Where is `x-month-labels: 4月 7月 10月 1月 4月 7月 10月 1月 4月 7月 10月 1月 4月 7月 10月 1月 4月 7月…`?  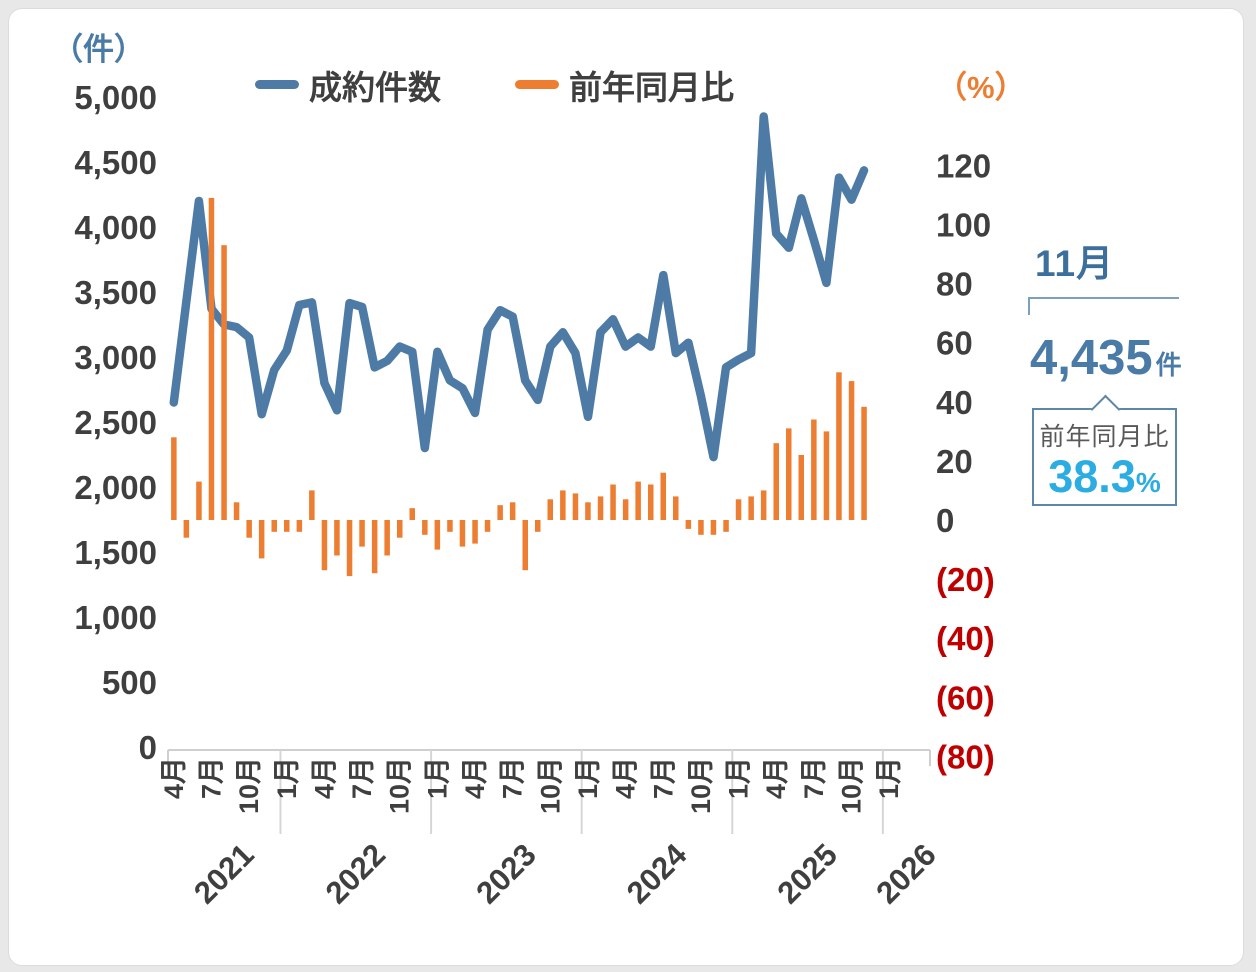
x-month-labels: 4月 7月 10月 1月 4月 7月 10月 1月 4月 7月 10月 1月 4月 7月 10月 1月 4月 7月… is located at coordinates (531, 785).